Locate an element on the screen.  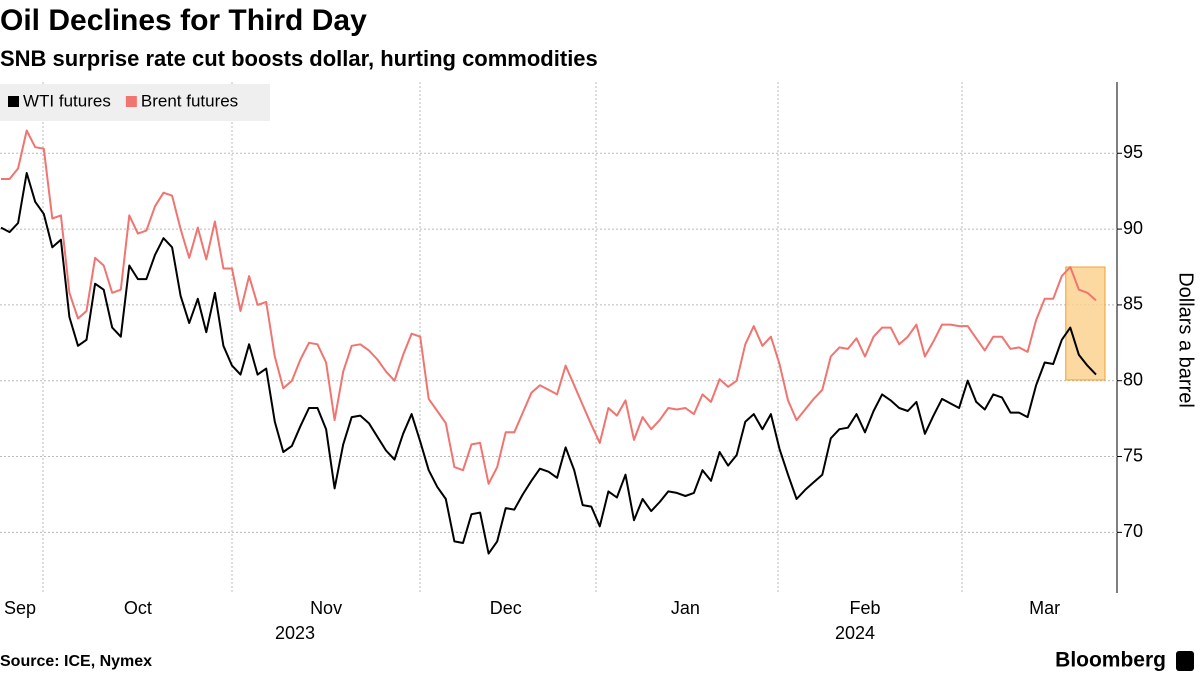
x-tick-label: Oct is located at coordinates (138, 608).